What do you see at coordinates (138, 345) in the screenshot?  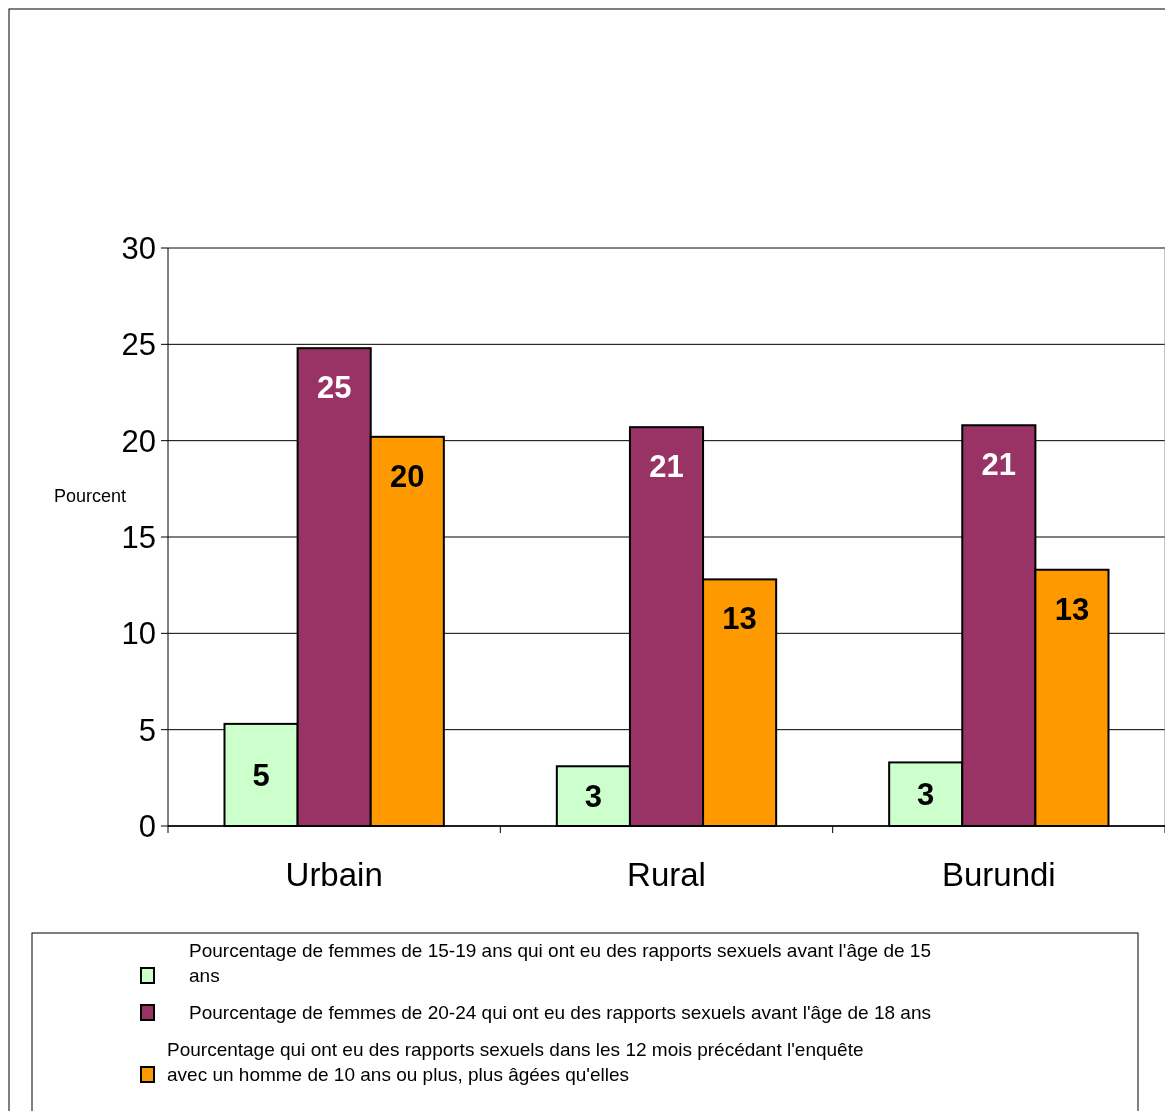 I see `y-tick-label: 25` at bounding box center [138, 345].